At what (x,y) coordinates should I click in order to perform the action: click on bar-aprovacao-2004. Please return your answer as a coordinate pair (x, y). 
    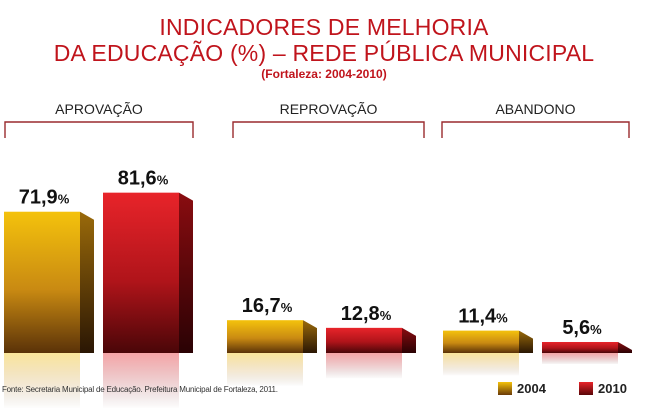
    Looking at the image, I should click on (42, 282).